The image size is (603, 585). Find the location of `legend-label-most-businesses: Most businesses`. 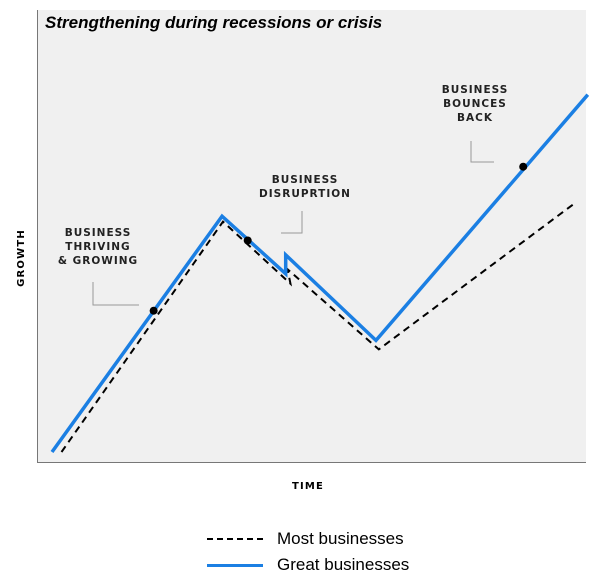

legend-label-most-businesses: Most businesses is located at coordinates (340, 538).